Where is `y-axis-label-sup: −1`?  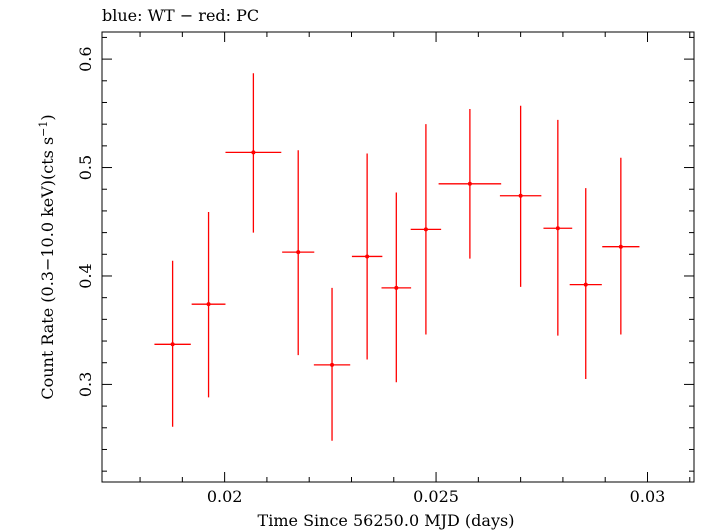
y-axis-label-sup: −1 is located at coordinates (43, 129).